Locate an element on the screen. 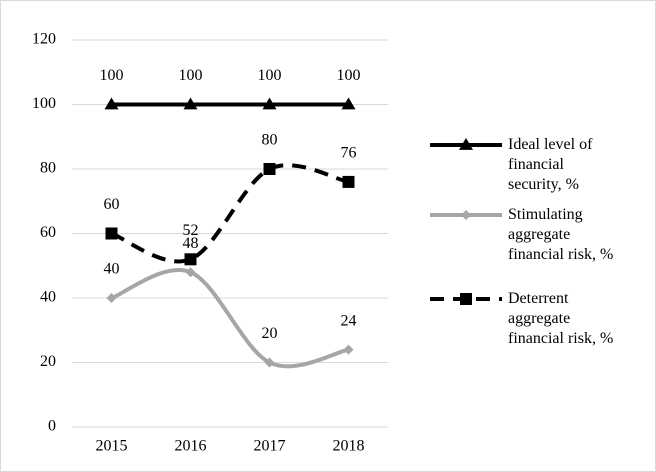 Image resolution: width=656 pixels, height=472 pixels. data-label: 24 is located at coordinates (349, 320).